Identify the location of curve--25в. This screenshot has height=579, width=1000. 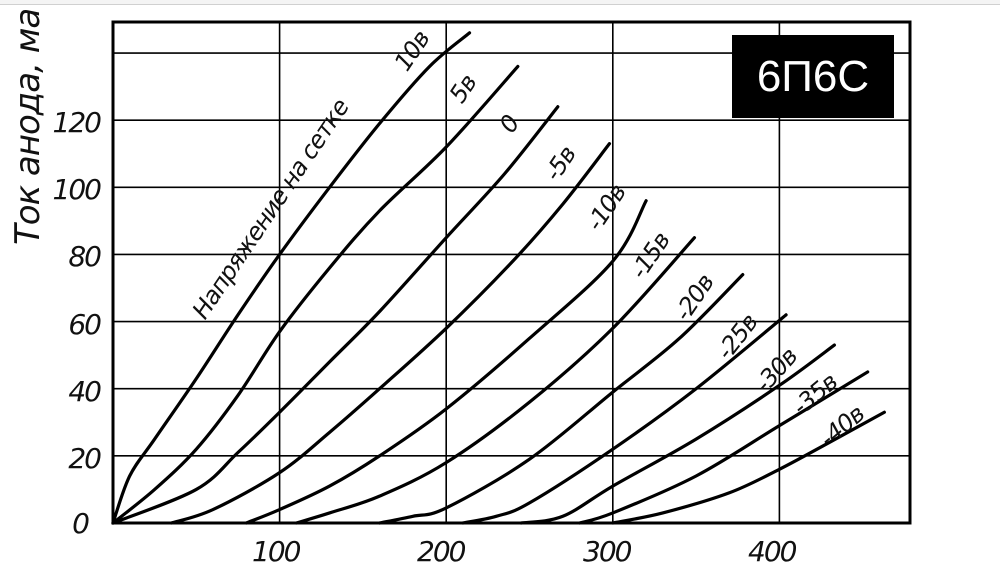
(624, 419).